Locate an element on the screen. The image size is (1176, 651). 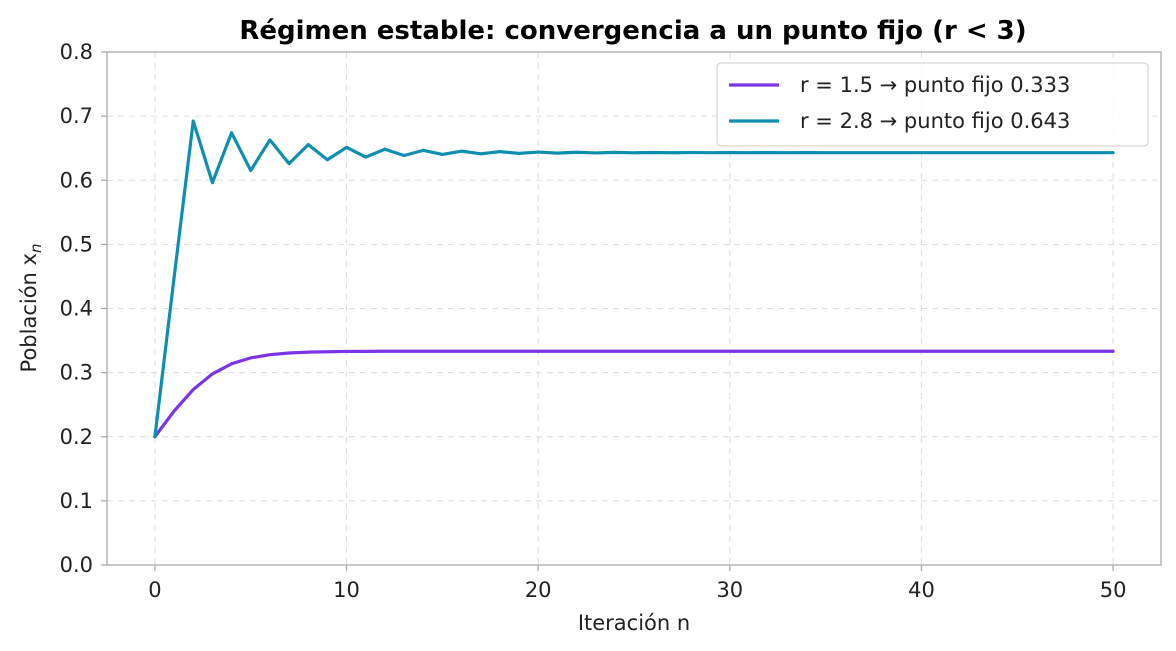
y-axis-label-main: Población x is located at coordinates (29, 312).